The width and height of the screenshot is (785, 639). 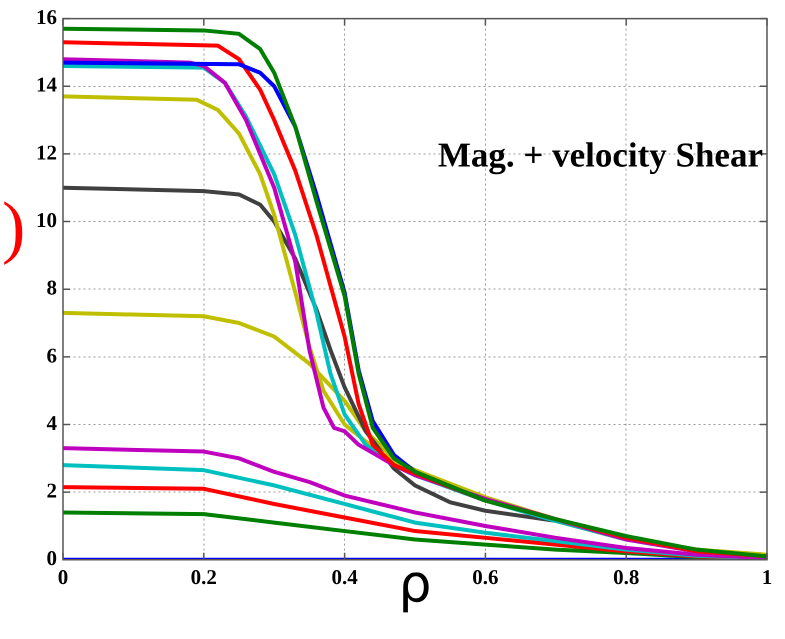 I want to click on x-axis-title: ρ, so click(x=415, y=584).